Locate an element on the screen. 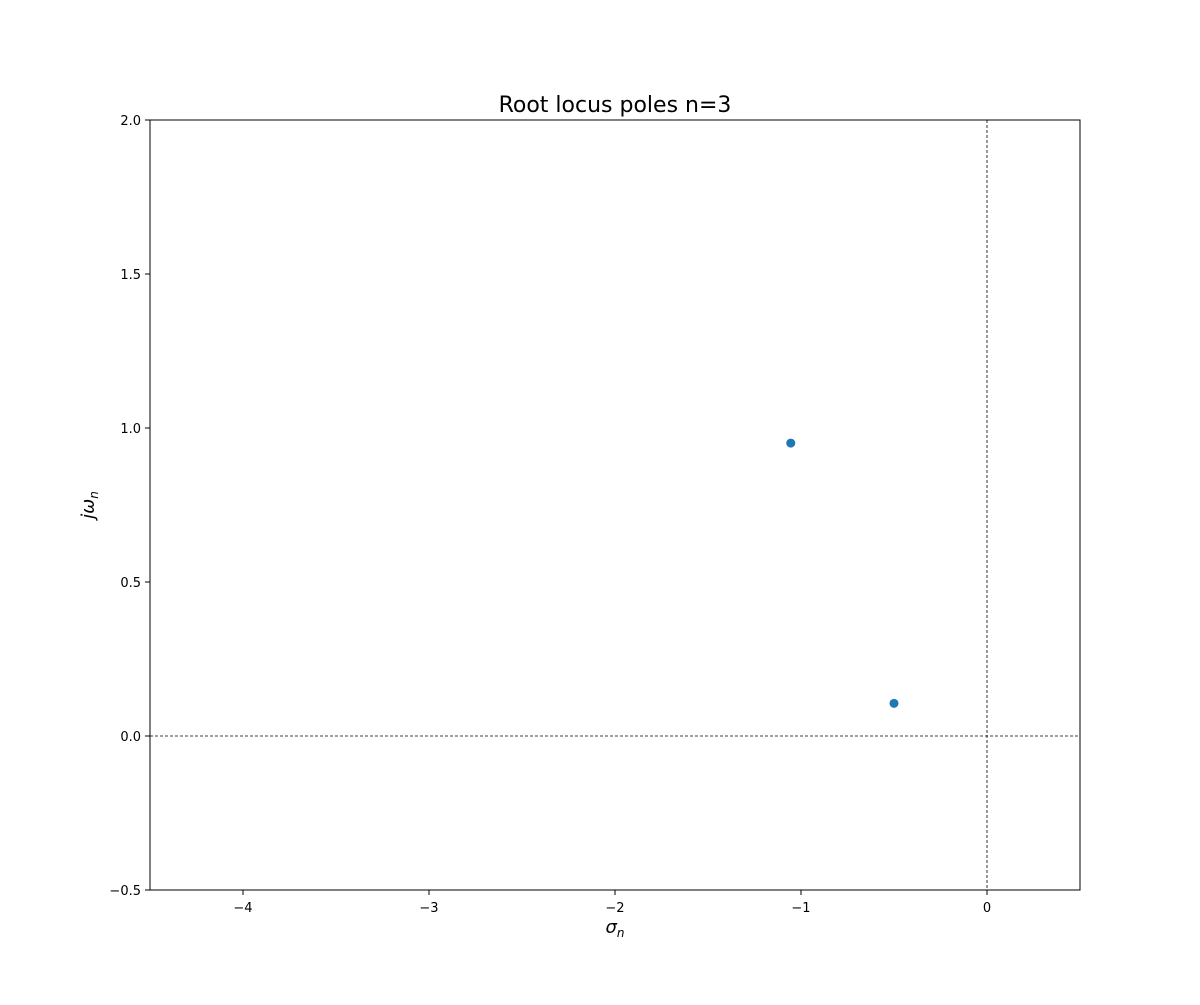 The width and height of the screenshot is (1200, 1005). y-tick-label: −0.5 is located at coordinates (125, 891).